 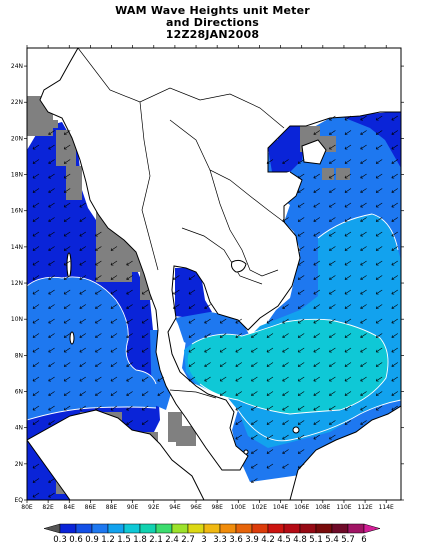 What do you see at coordinates (300, 540) in the screenshot?
I see `colorbar-label: 4.8` at bounding box center [300, 540].